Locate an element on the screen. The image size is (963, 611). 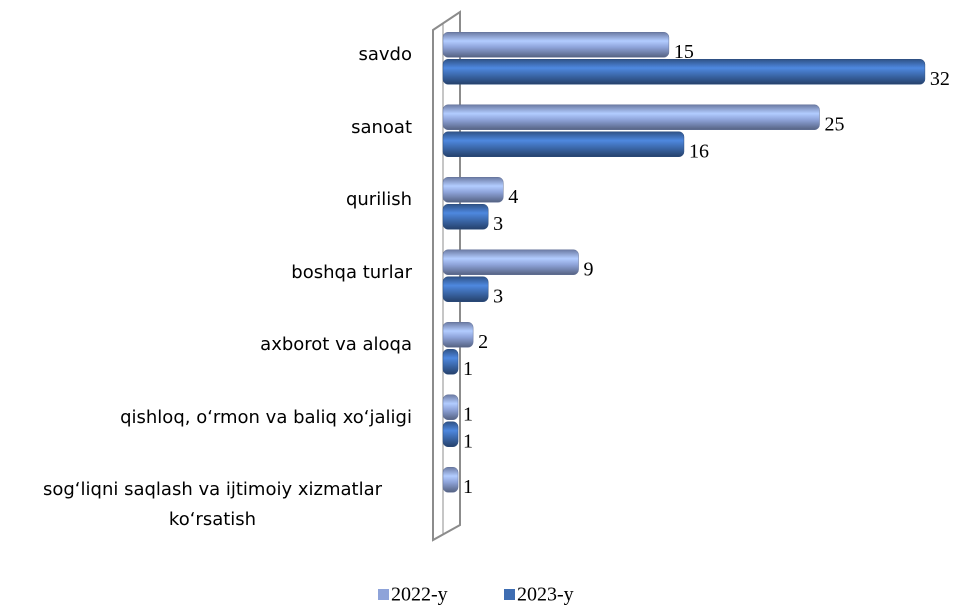
value-label: 16 is located at coordinates (699, 151).